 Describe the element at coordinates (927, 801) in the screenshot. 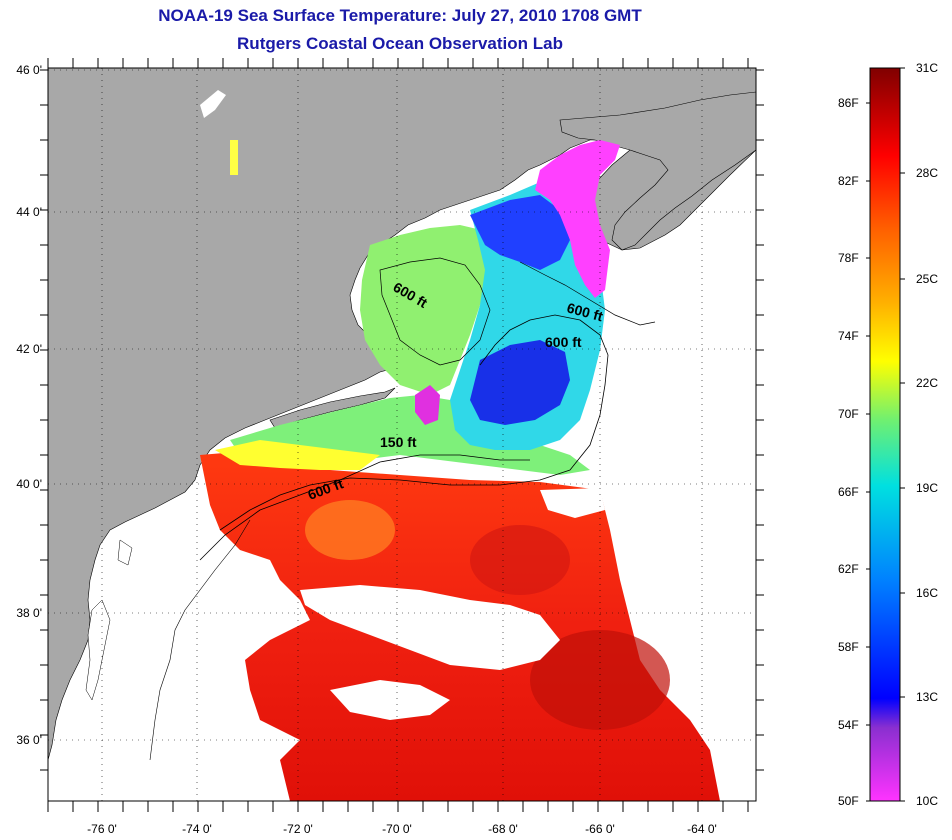

I see `colorbar-celsius-label: 10C` at that location.